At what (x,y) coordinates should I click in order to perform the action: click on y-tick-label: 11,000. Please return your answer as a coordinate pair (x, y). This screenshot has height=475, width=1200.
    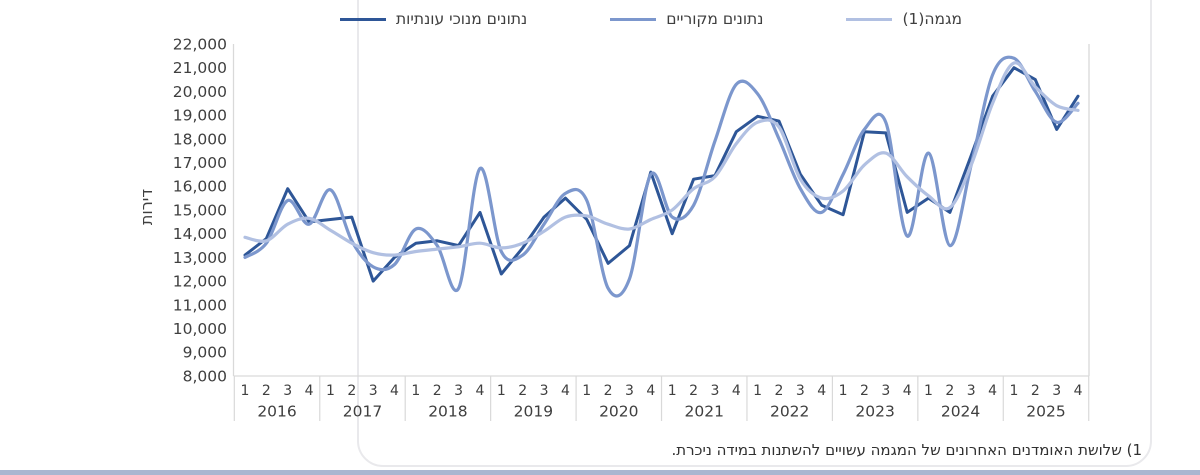
    Looking at the image, I should click on (200, 305).